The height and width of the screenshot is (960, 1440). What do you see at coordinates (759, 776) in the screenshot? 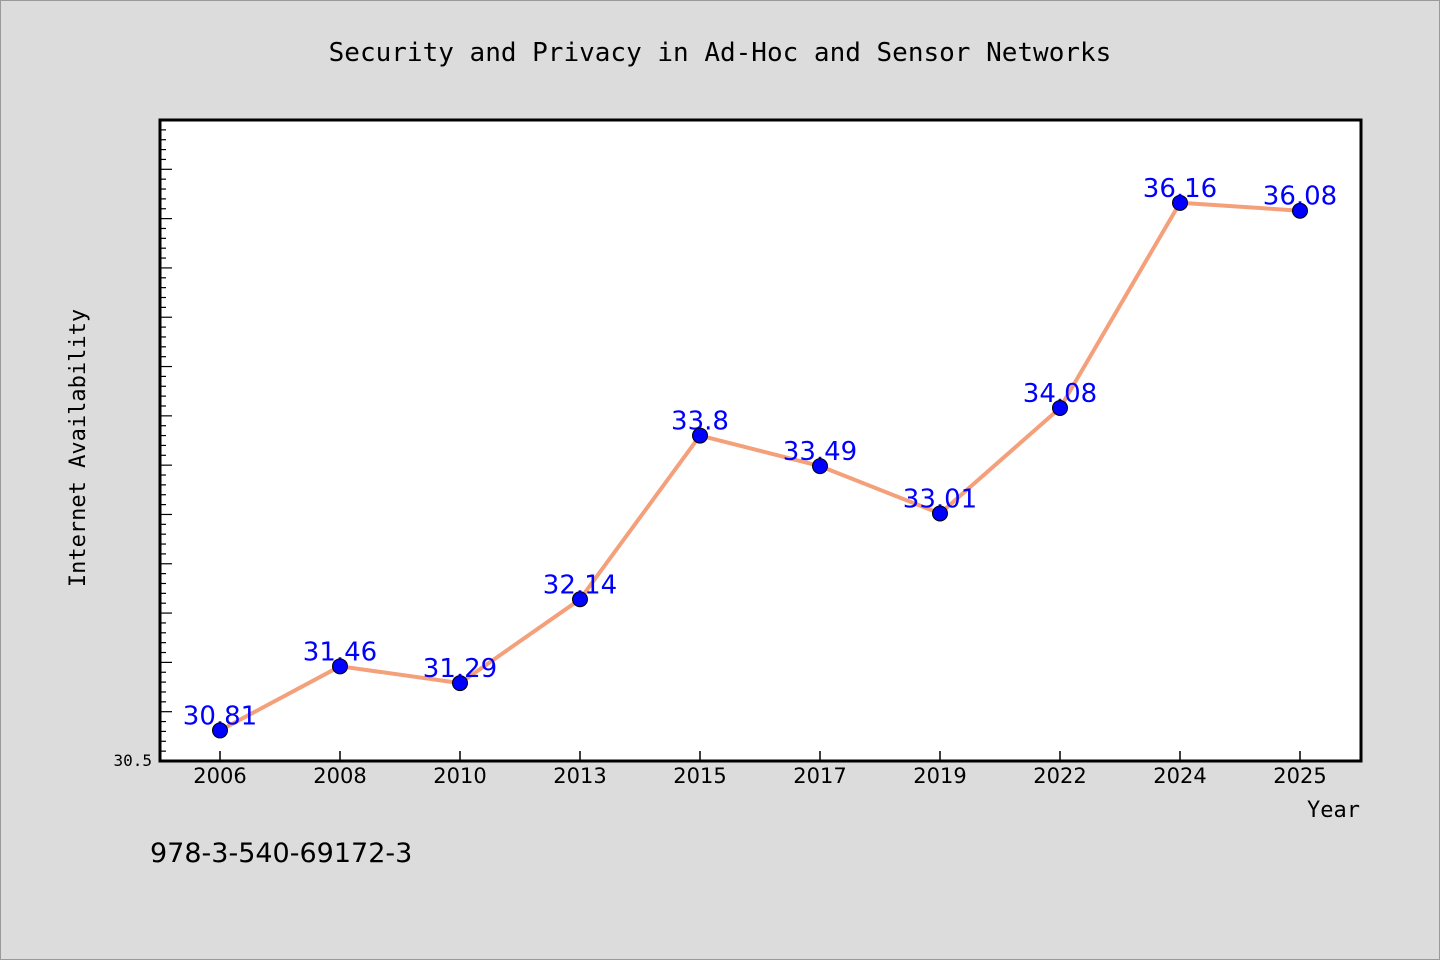
I see `x-axis-tick-labels: 2006 2008 2010 2013 2015 2017 2019 2022 2024 2025` at bounding box center [759, 776].